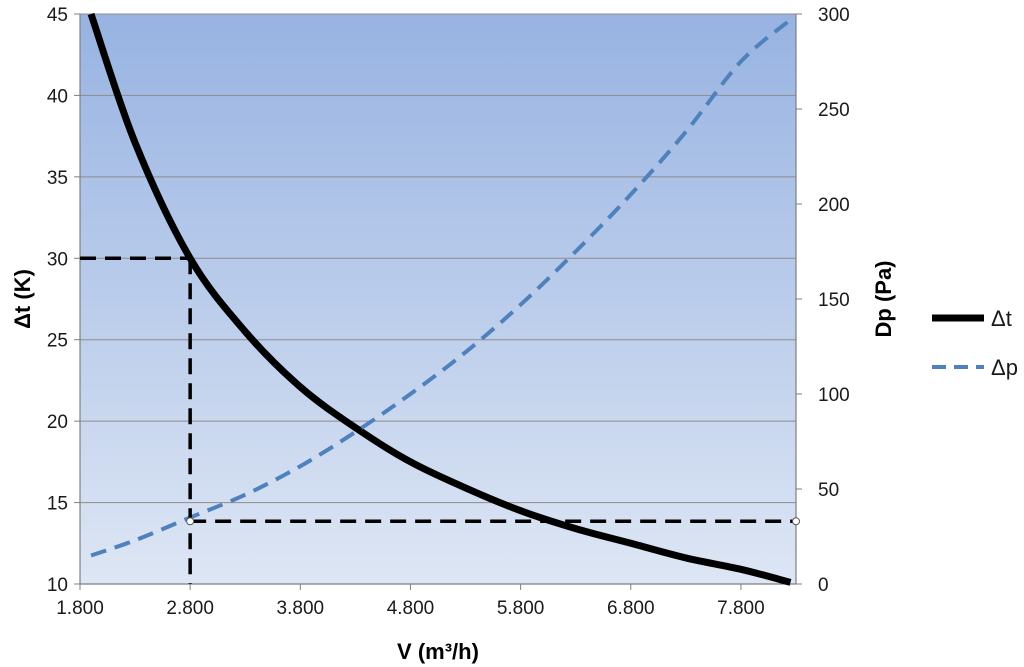  What do you see at coordinates (741, 608) in the screenshot?
I see `x-tick-label: 7.800` at bounding box center [741, 608].